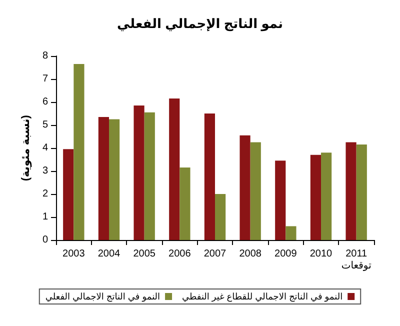  I want to click on x-tick-label: 2005, so click(144, 254).